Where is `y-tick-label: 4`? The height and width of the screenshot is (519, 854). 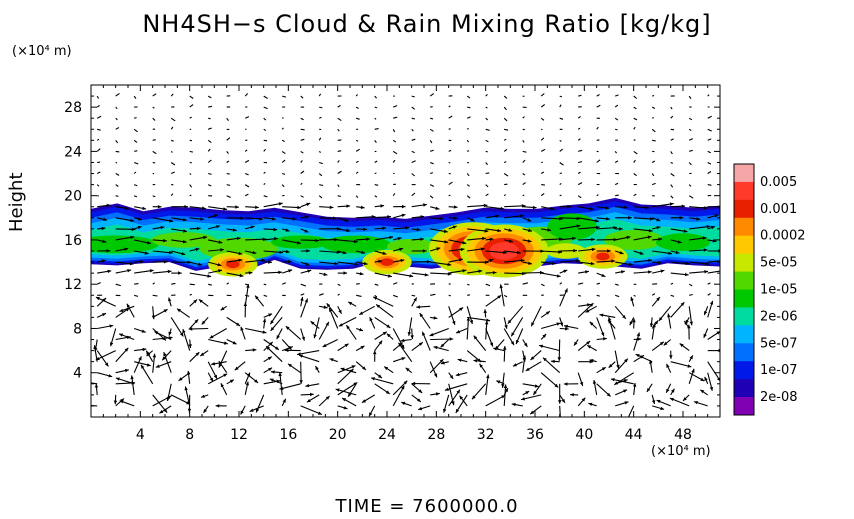
y-tick-label: 4 is located at coordinates (77, 374).